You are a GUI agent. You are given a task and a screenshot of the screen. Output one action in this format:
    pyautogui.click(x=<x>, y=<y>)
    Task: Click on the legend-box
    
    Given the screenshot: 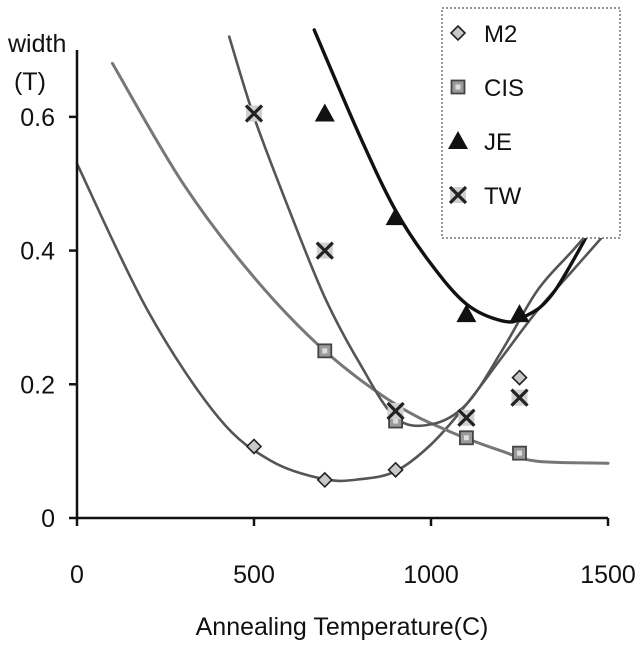 What is the action you would take?
    pyautogui.click(x=531, y=123)
    